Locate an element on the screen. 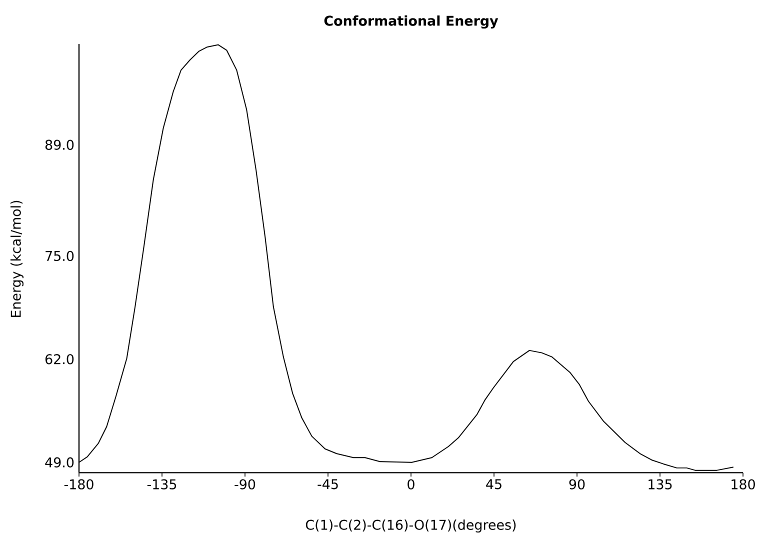 Image resolution: width=762 pixels, height=538 pixels. x-tick-label: 90 is located at coordinates (577, 484).